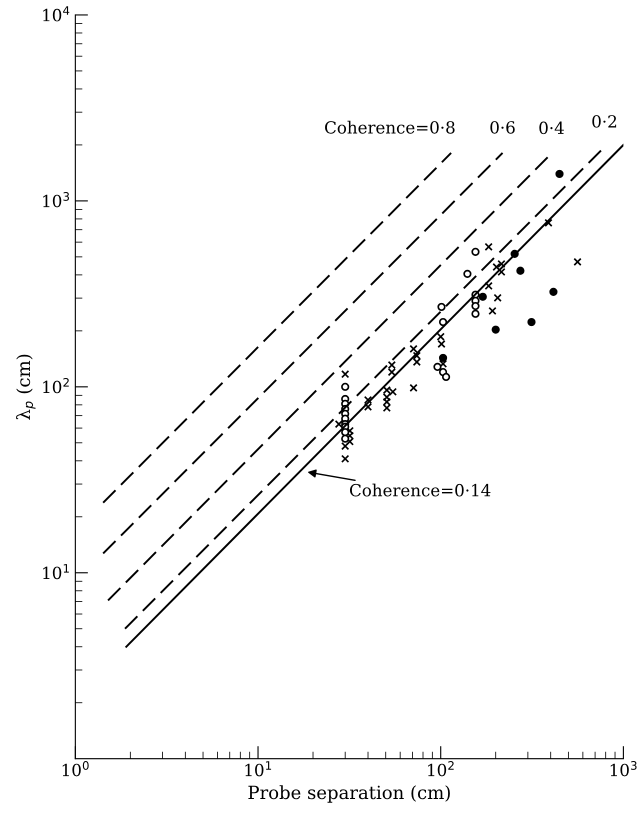  What do you see at coordinates (56, 572) in the screenshot?
I see `y-tick-label: 10$^{1}$` at bounding box center [56, 572].